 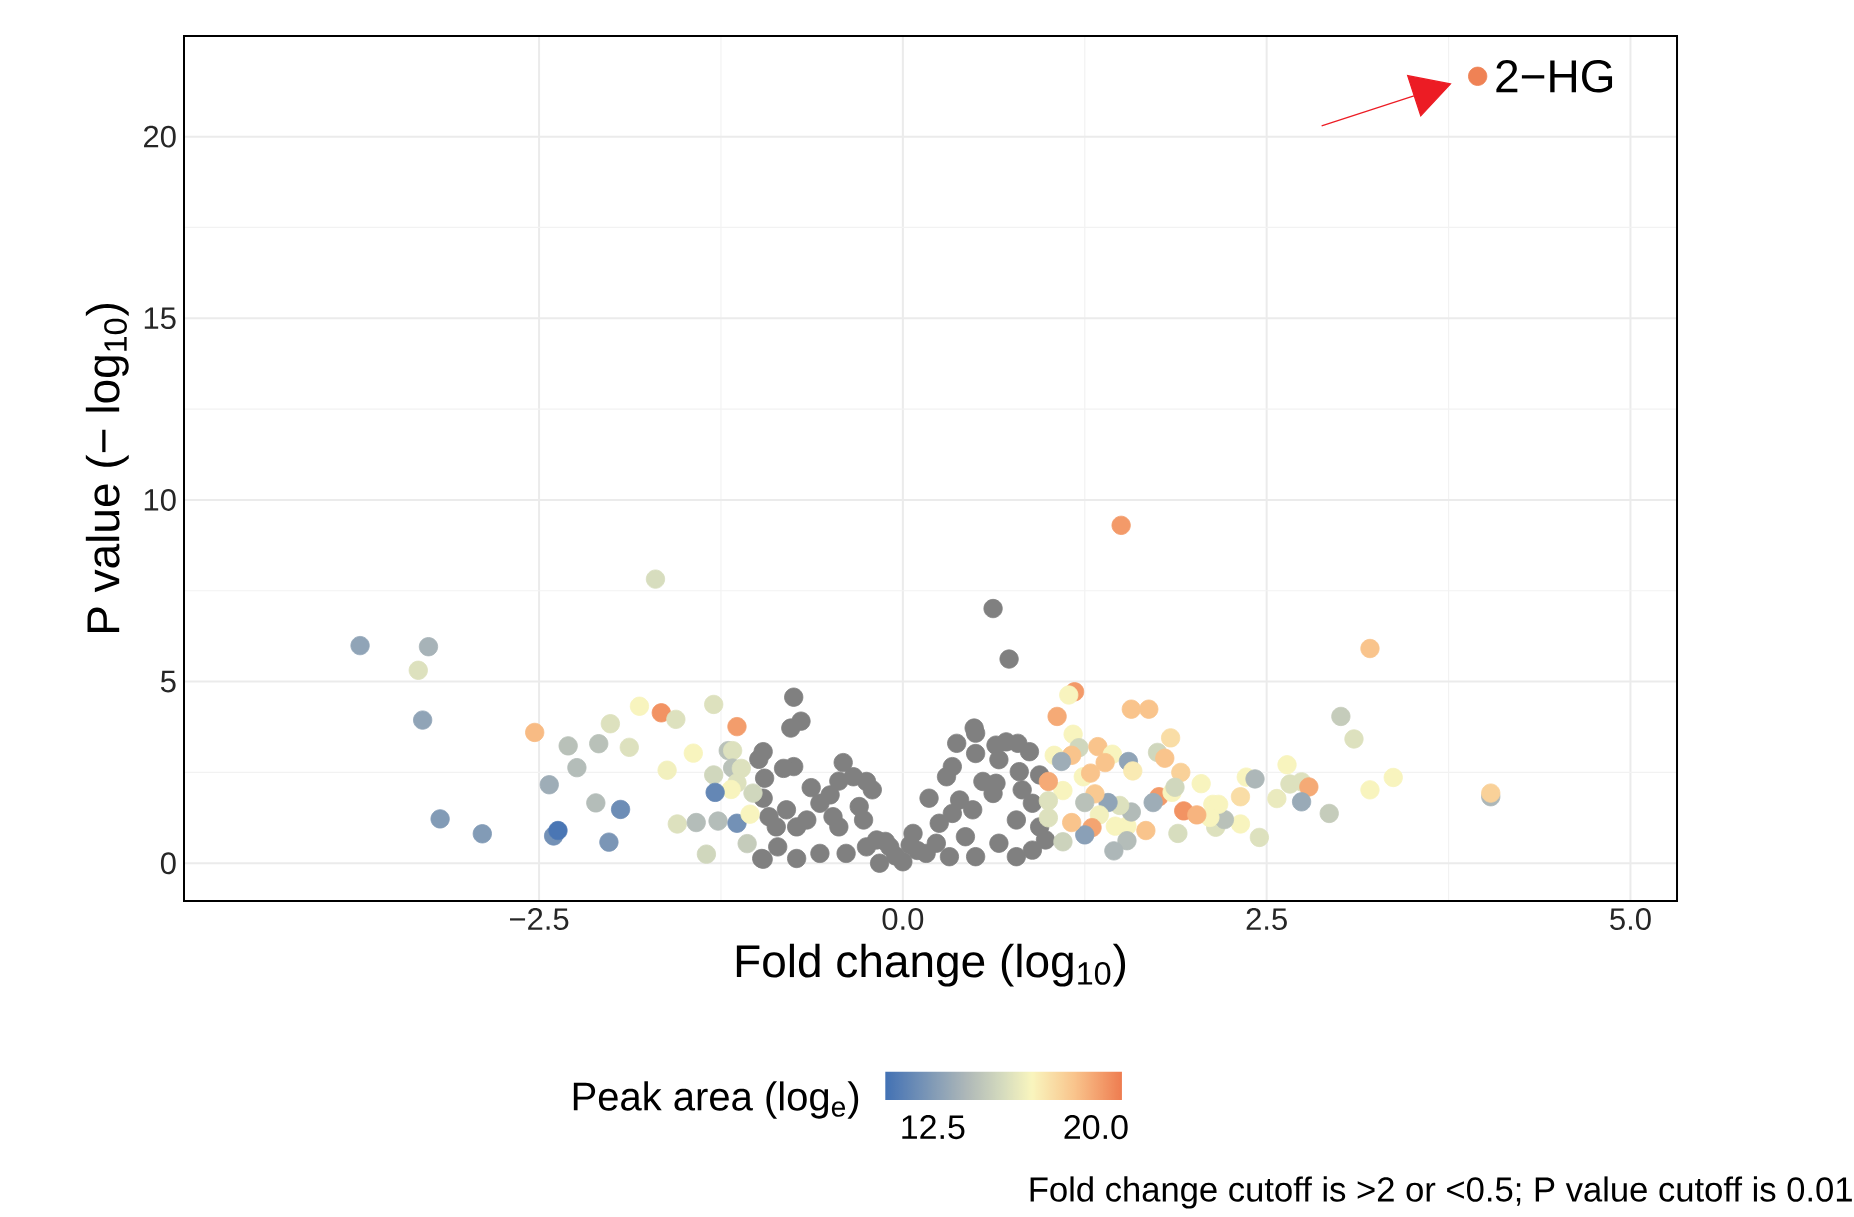 I want to click on x-tick-label: 5.0, so click(x=1630, y=919).